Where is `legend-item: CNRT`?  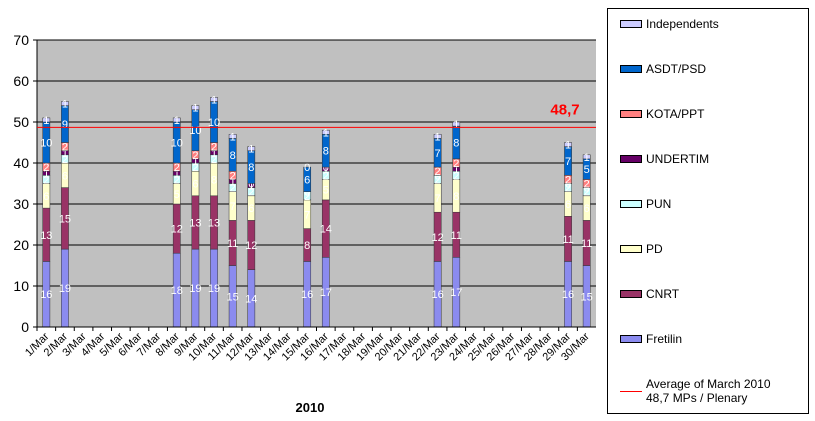
legend-item: CNRT is located at coordinates (649, 294).